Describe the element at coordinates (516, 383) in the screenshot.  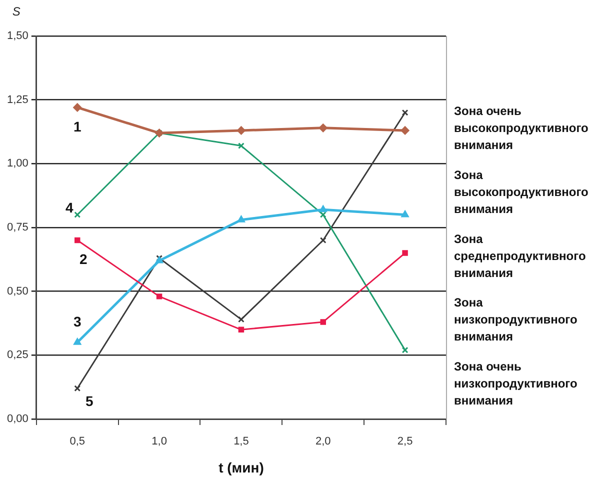
I see `text: Зона очень низкопродуктивного внимания` at that location.